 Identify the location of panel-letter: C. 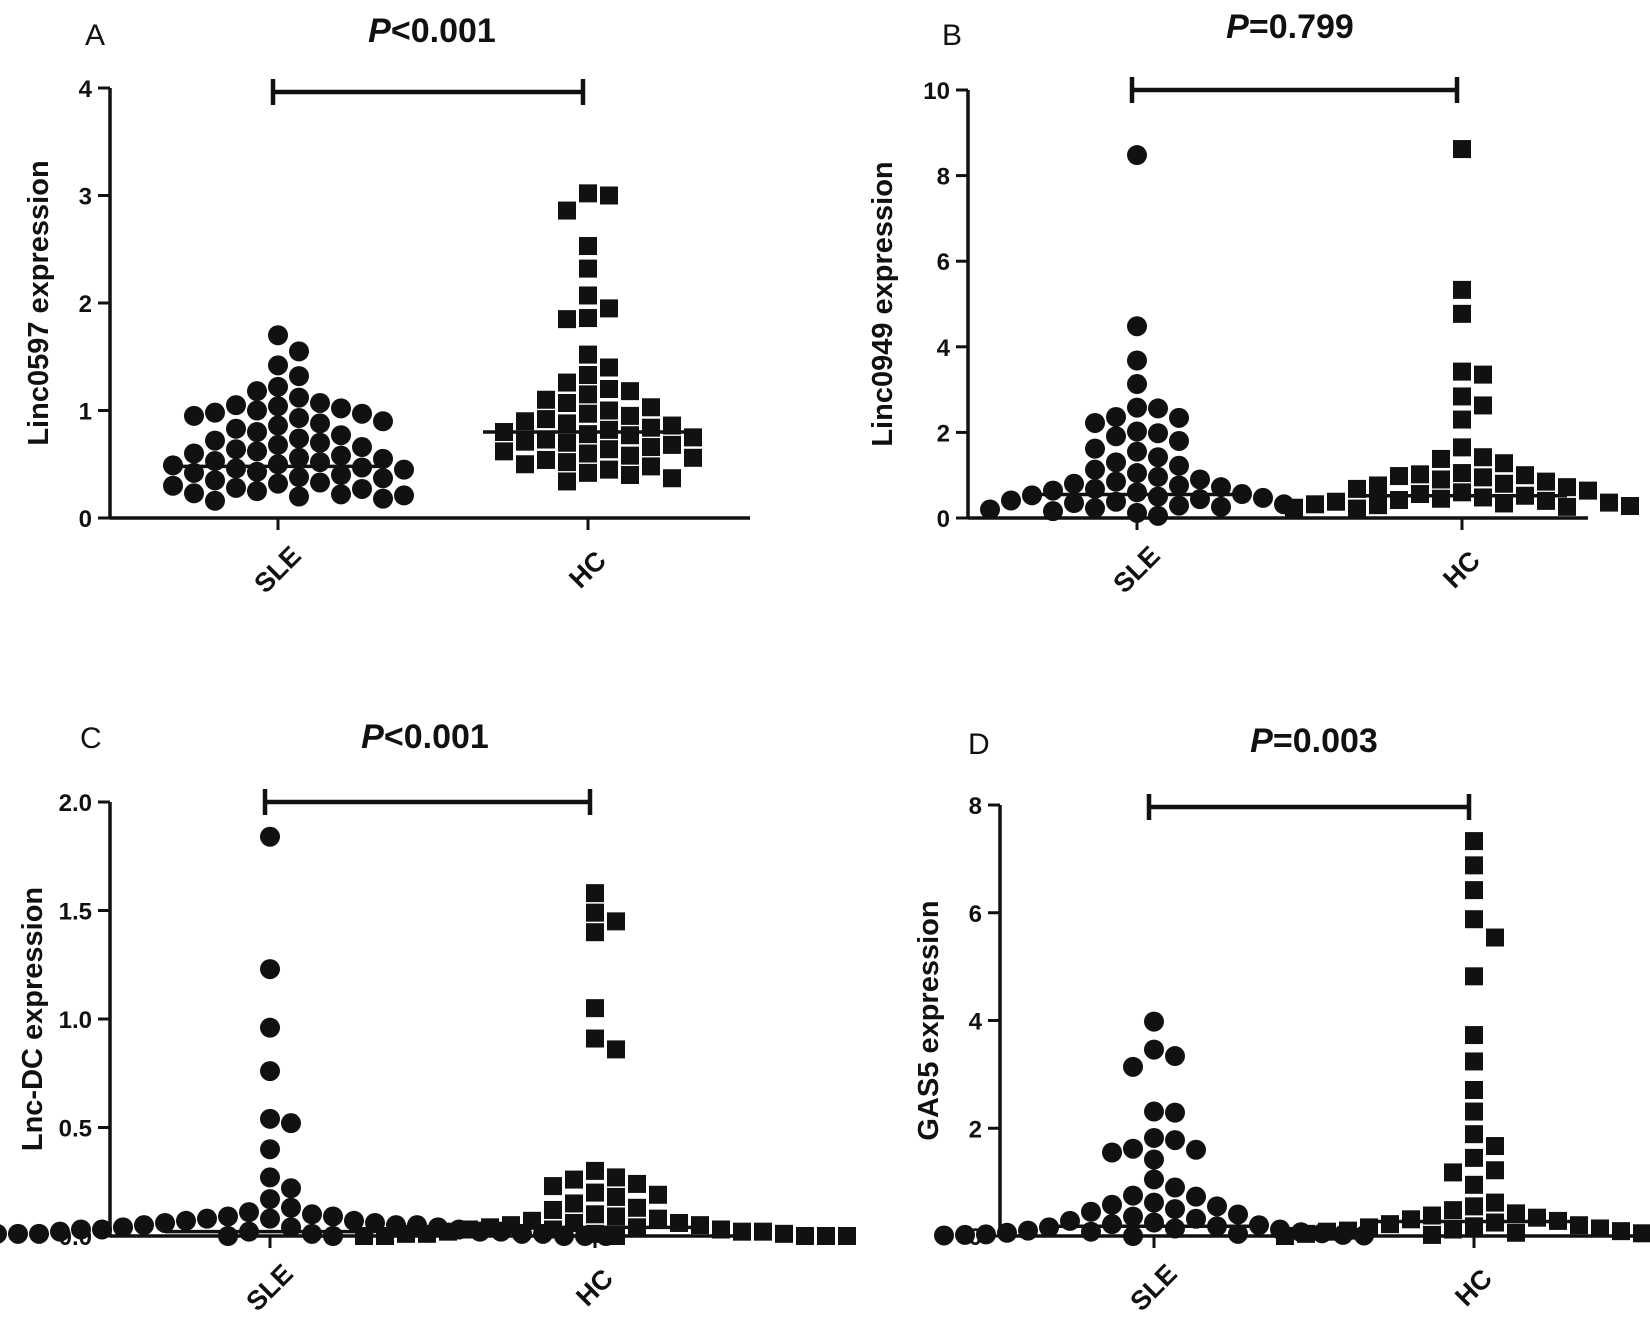
(91, 738).